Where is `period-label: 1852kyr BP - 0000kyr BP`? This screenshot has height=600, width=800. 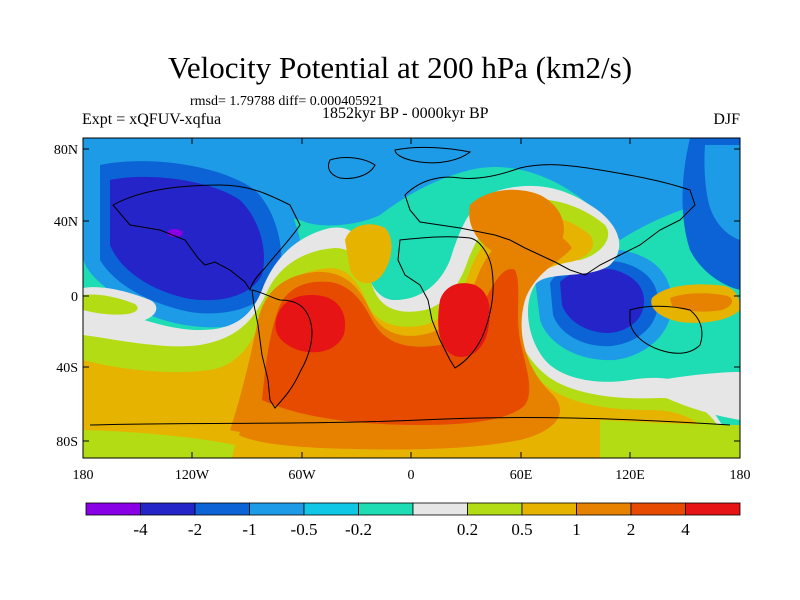
period-label: 1852kyr BP - 0000kyr BP is located at coordinates (405, 113).